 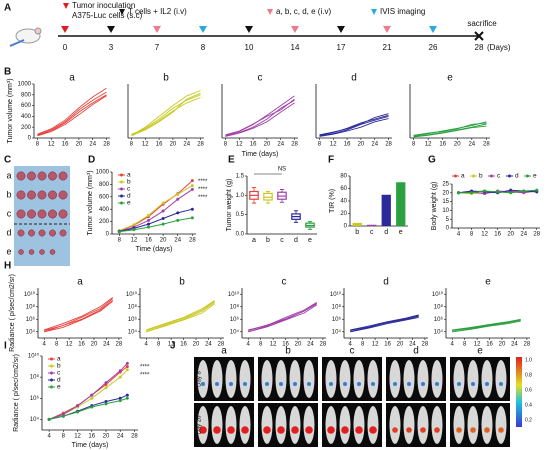 What do you see at coordinates (337, 319) in the screenshot?
I see `y-tick-label: 10⁶` at bounding box center [337, 319].